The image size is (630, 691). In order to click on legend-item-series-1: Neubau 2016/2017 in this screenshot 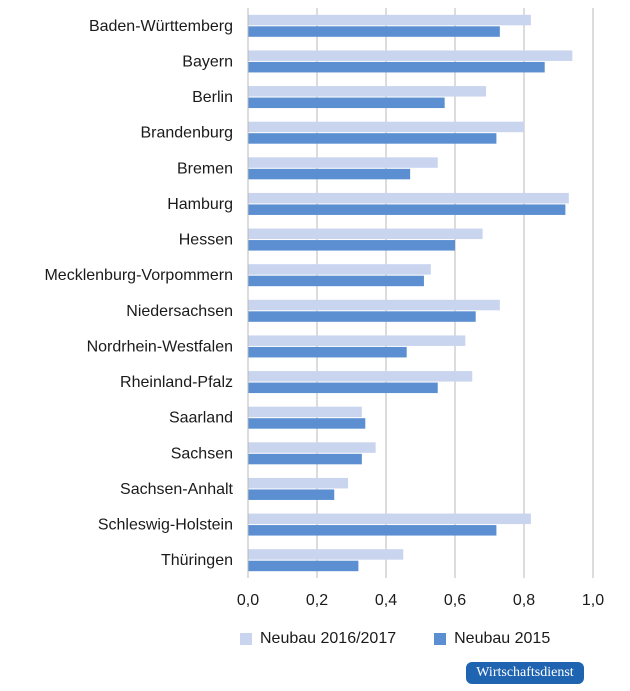, I will do `click(318, 639)`.